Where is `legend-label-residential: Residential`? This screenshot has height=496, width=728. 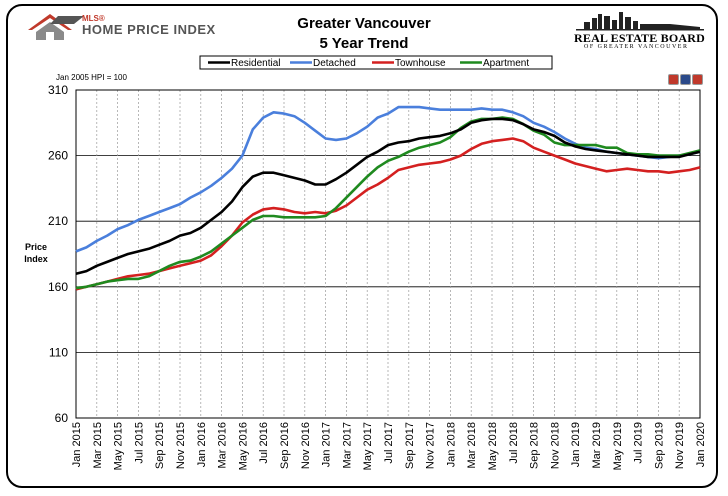 legend-label-residential: Residential is located at coordinates (255, 63).